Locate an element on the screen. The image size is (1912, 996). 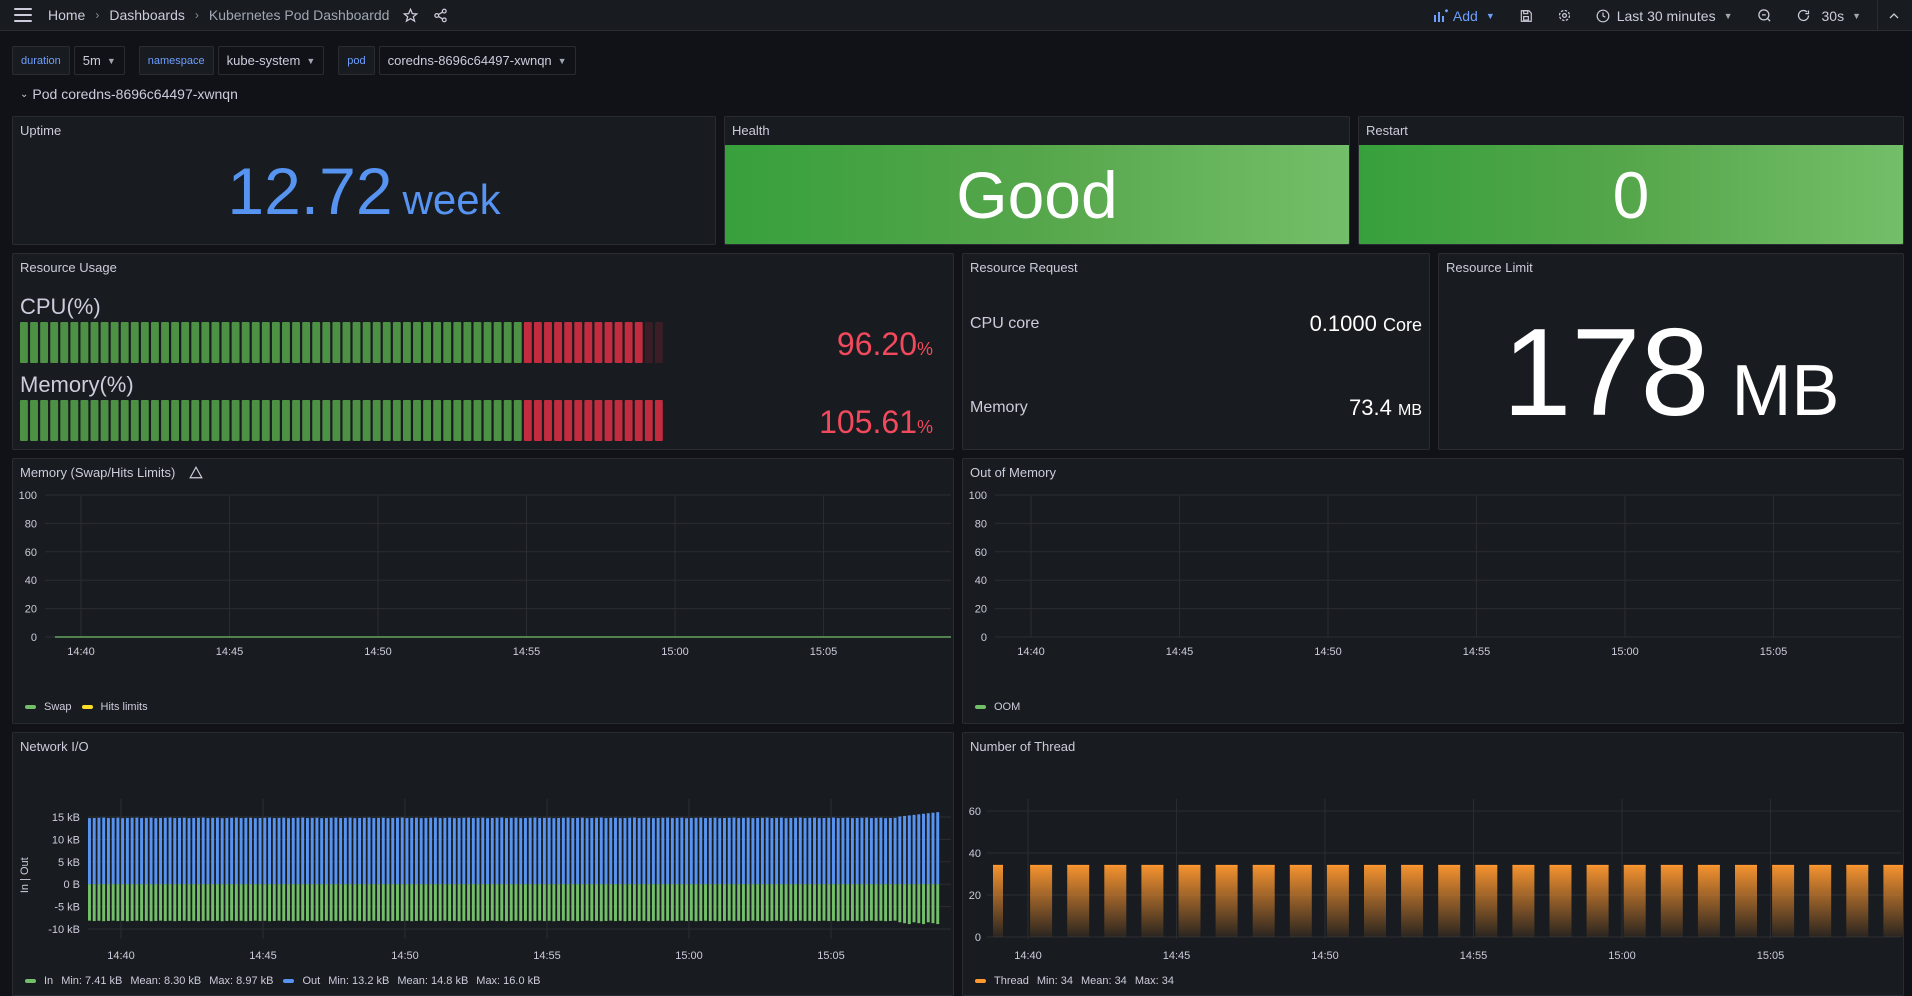
var-select-namespace: kube-system ▼ is located at coordinates (271, 60).